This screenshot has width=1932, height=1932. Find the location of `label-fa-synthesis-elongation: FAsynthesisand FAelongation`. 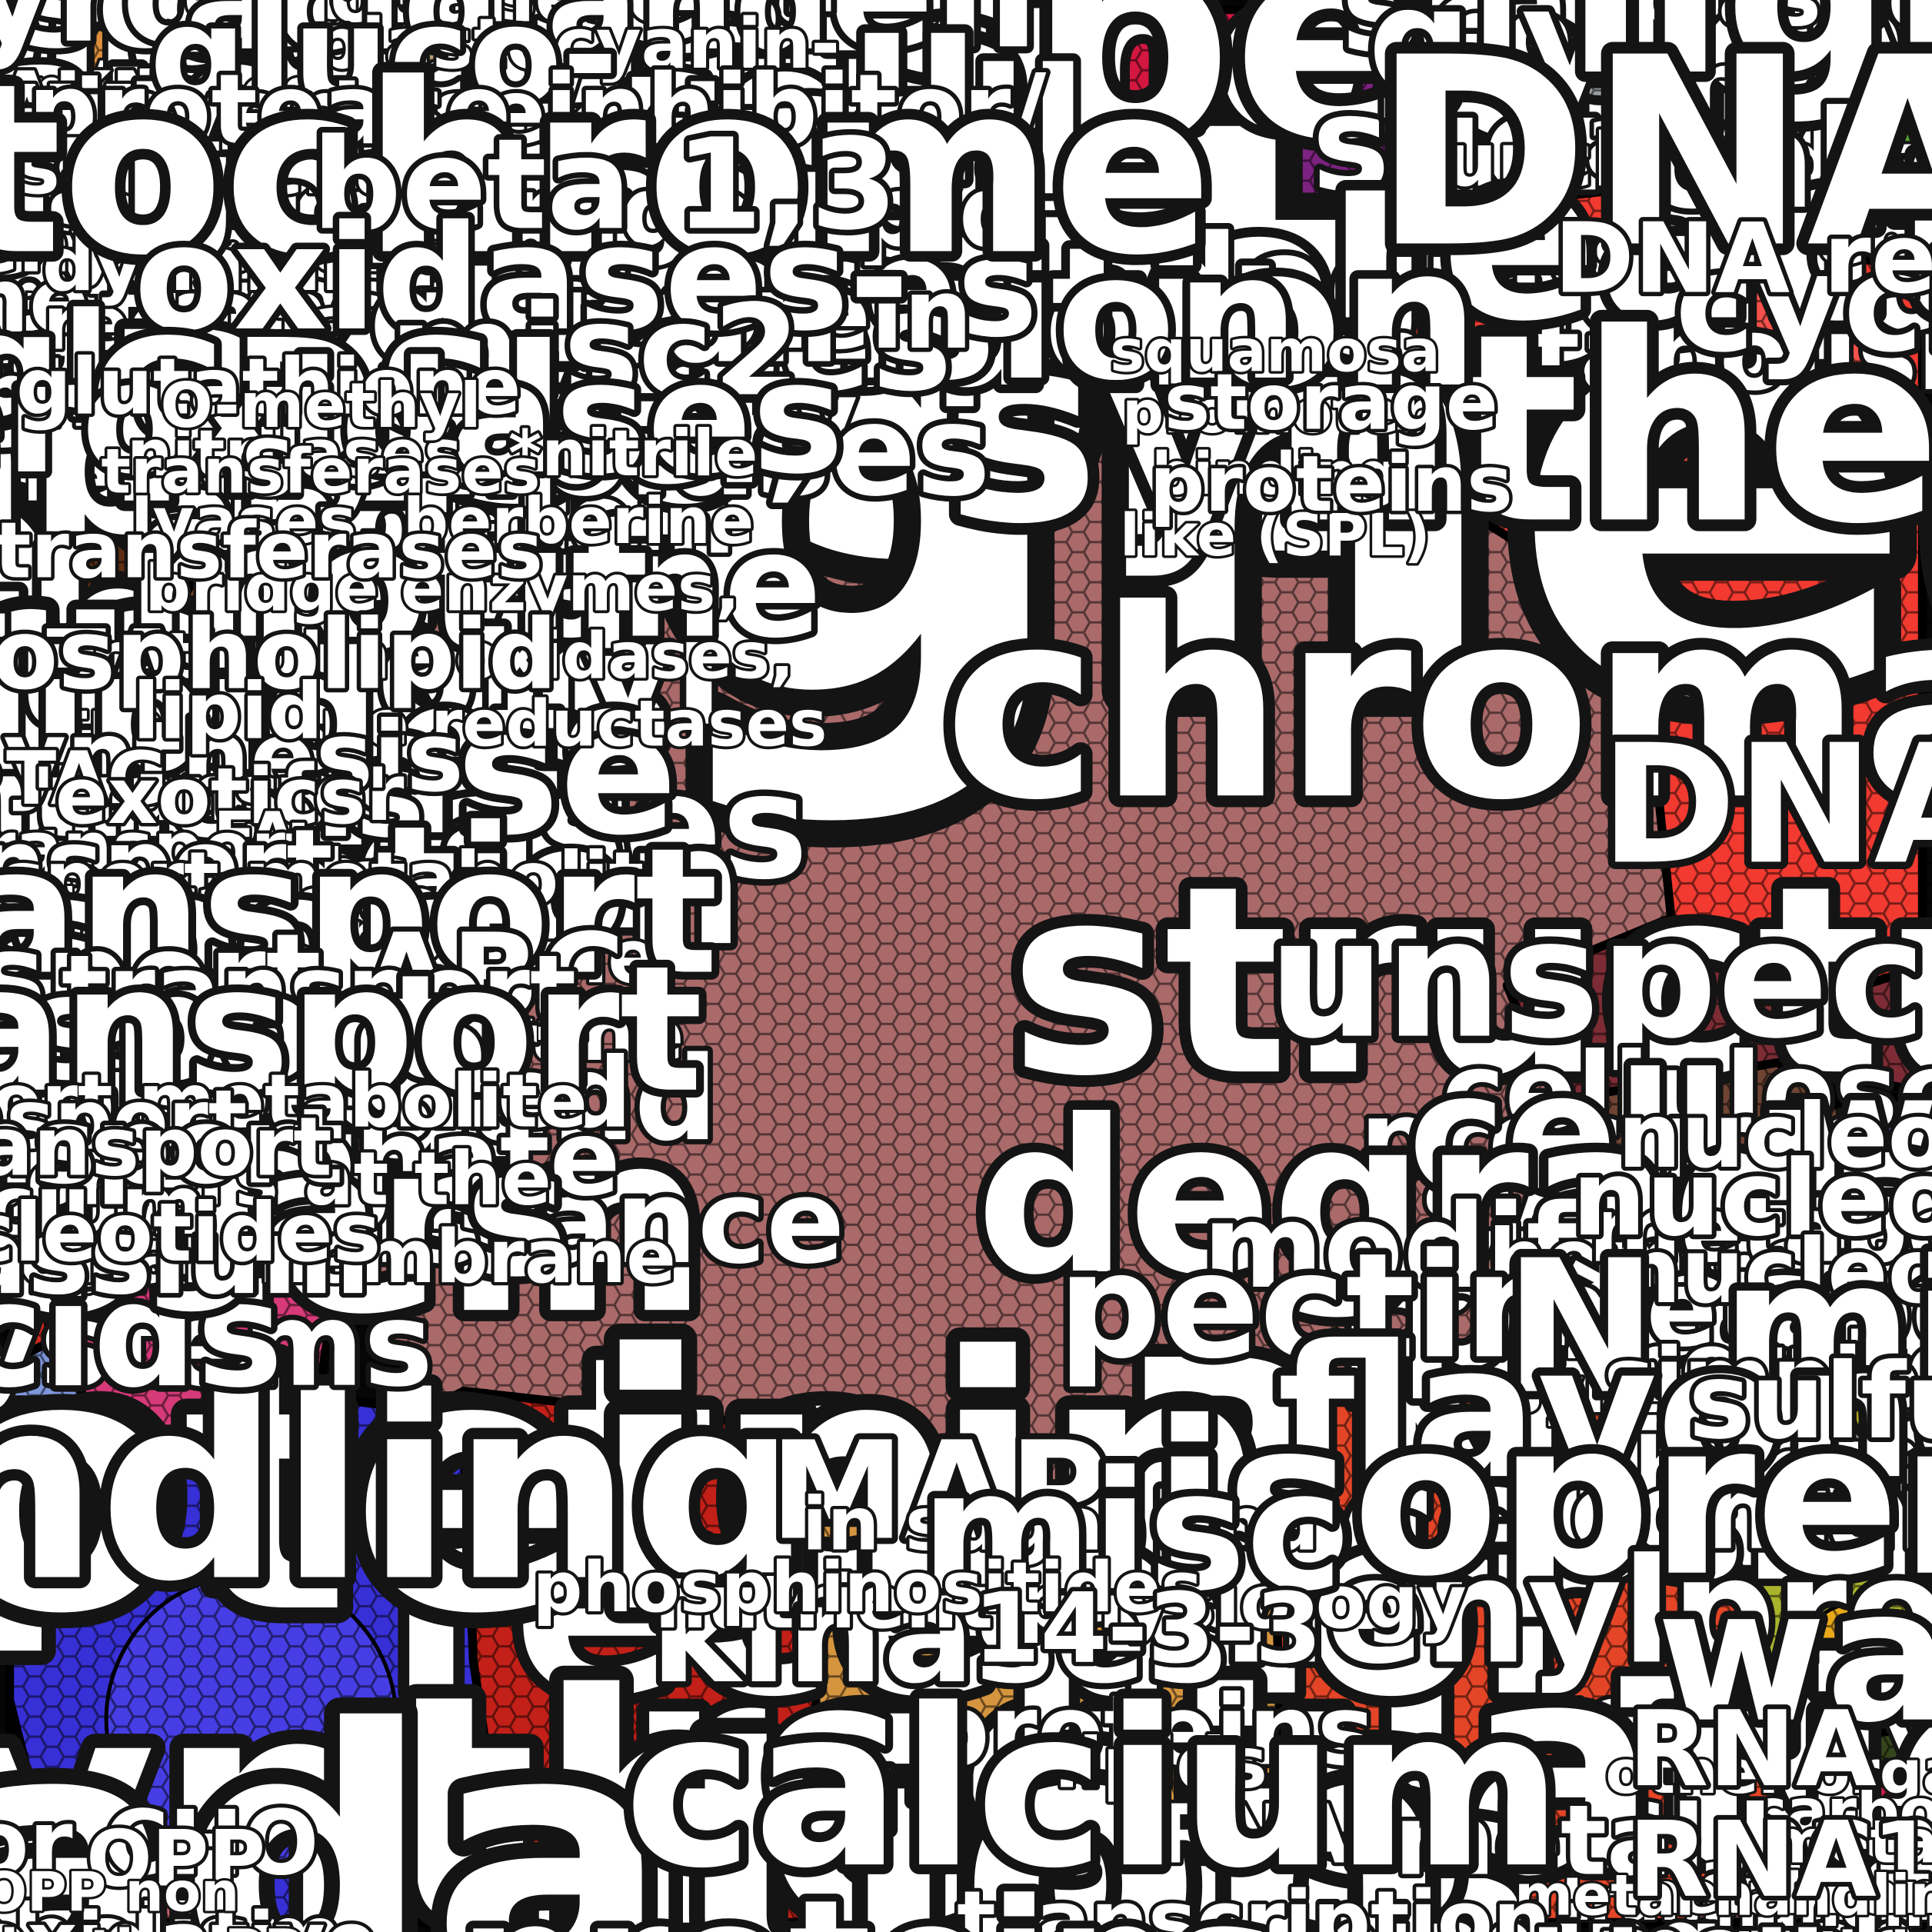

label-fa-synthesis-elongation: FAsynthesisand FAelongation is located at coordinates (232, 857).